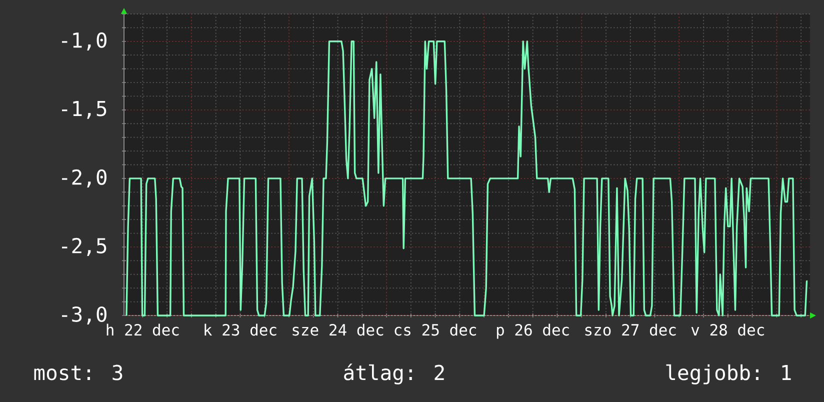 This screenshot has width=824, height=402. What do you see at coordinates (338, 330) in the screenshot?
I see `x-tick-label: sze 24 dec` at bounding box center [338, 330].